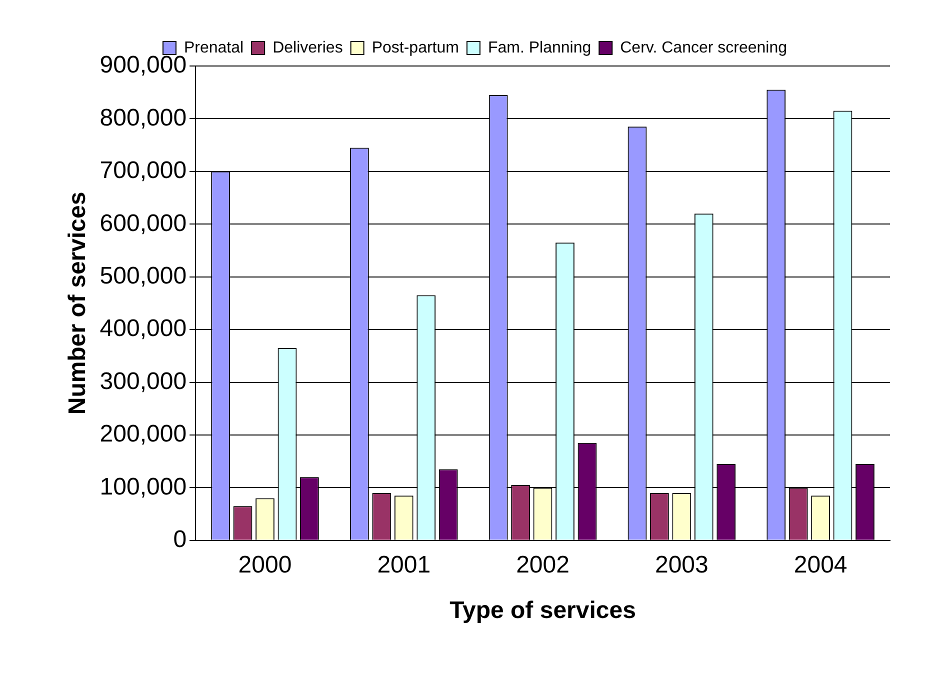 The image size is (935, 673). I want to click on x-axis-title: Type of services, so click(543, 610).